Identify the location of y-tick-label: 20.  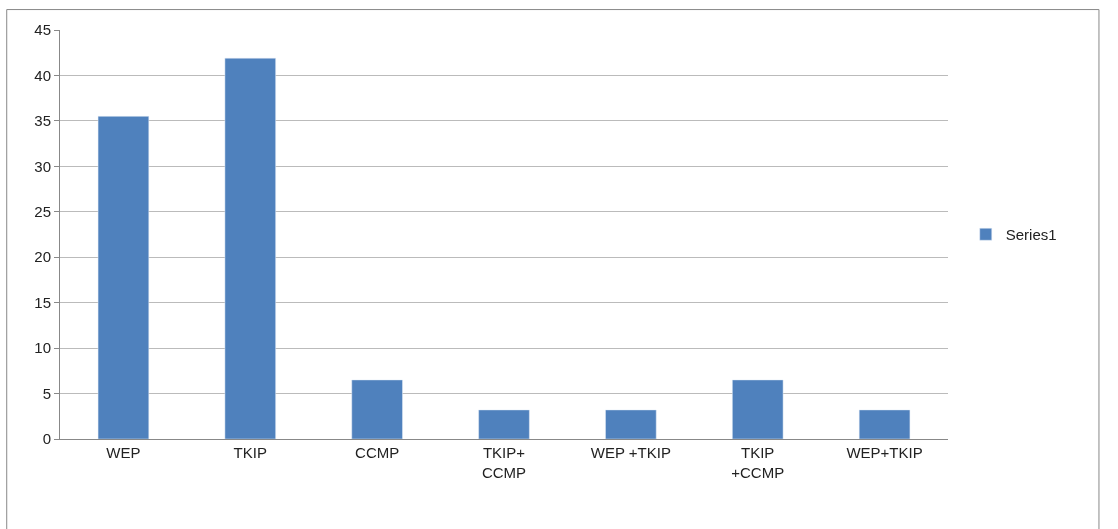
(42, 257).